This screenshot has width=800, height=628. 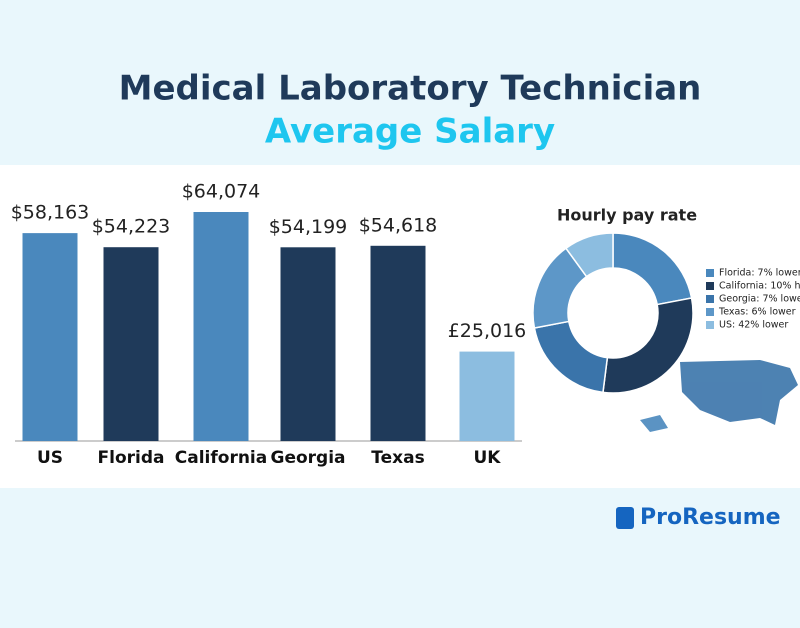 I want to click on x-tick-label: California, so click(x=221, y=458).